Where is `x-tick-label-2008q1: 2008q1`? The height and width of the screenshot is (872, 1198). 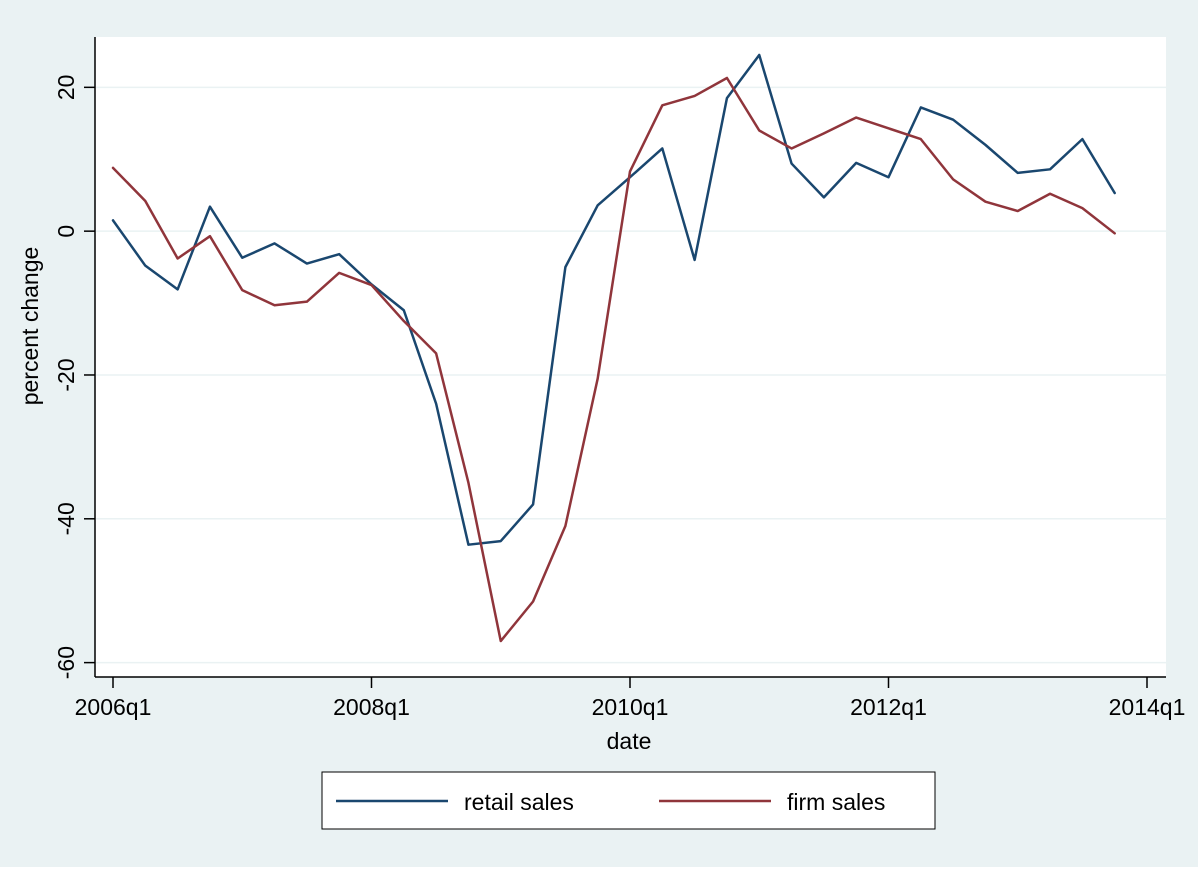 x-tick-label-2008q1: 2008q1 is located at coordinates (371, 707).